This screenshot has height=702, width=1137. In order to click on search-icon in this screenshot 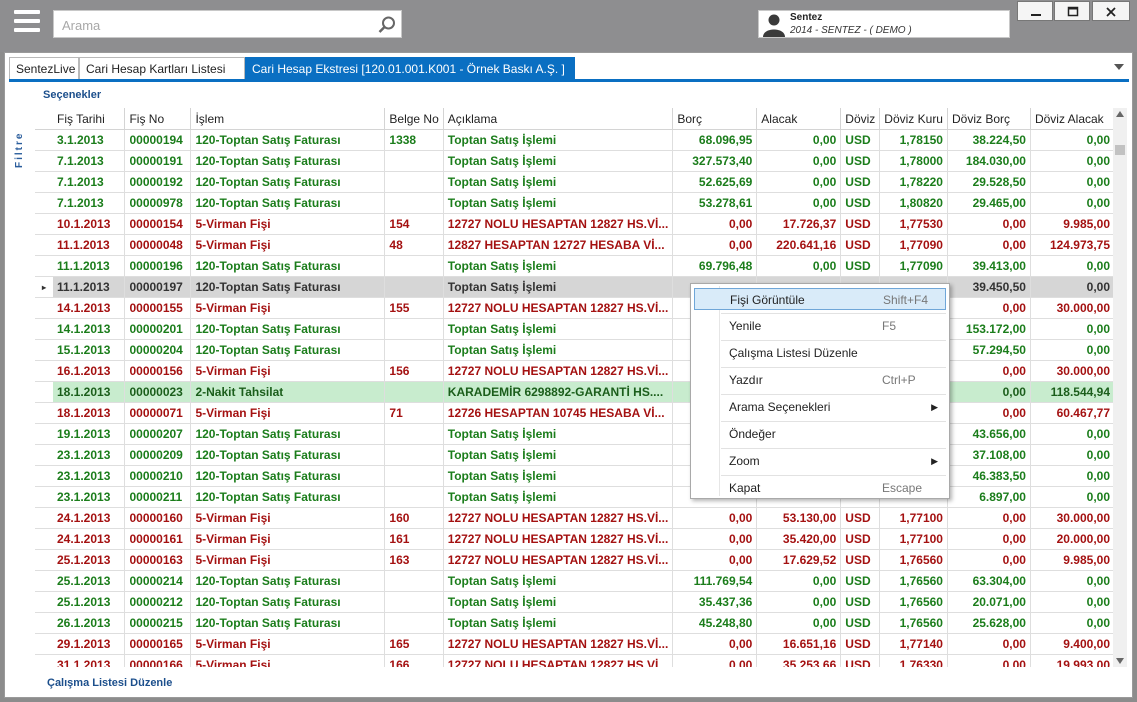, I will do `click(387, 25)`.